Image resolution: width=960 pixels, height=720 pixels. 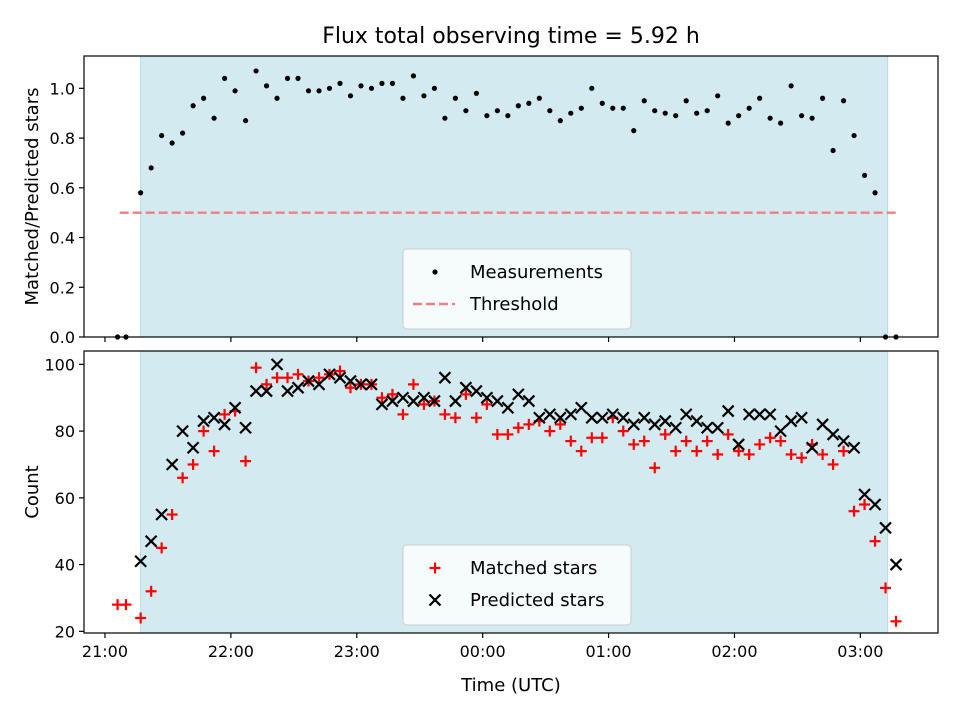 I want to click on x-axis-label: Time (UTC), so click(x=510, y=685).